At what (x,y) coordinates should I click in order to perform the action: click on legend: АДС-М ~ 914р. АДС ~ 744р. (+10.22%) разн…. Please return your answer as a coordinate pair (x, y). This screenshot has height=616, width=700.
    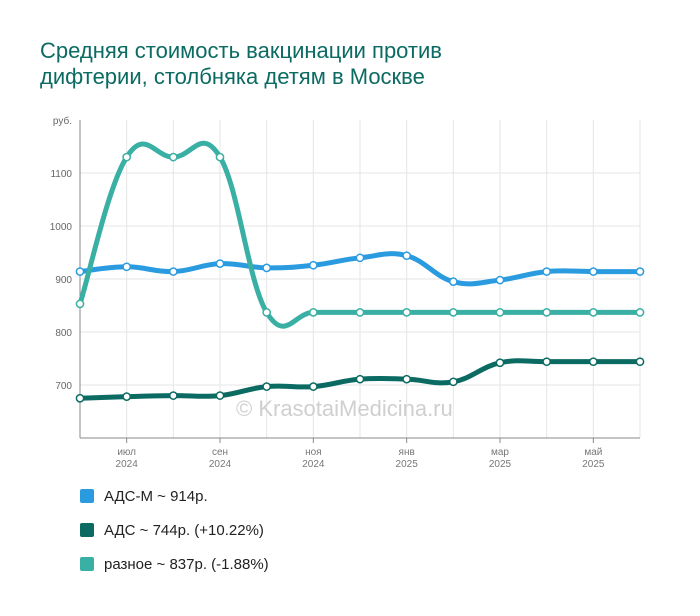
    Looking at the image, I should click on (174, 537).